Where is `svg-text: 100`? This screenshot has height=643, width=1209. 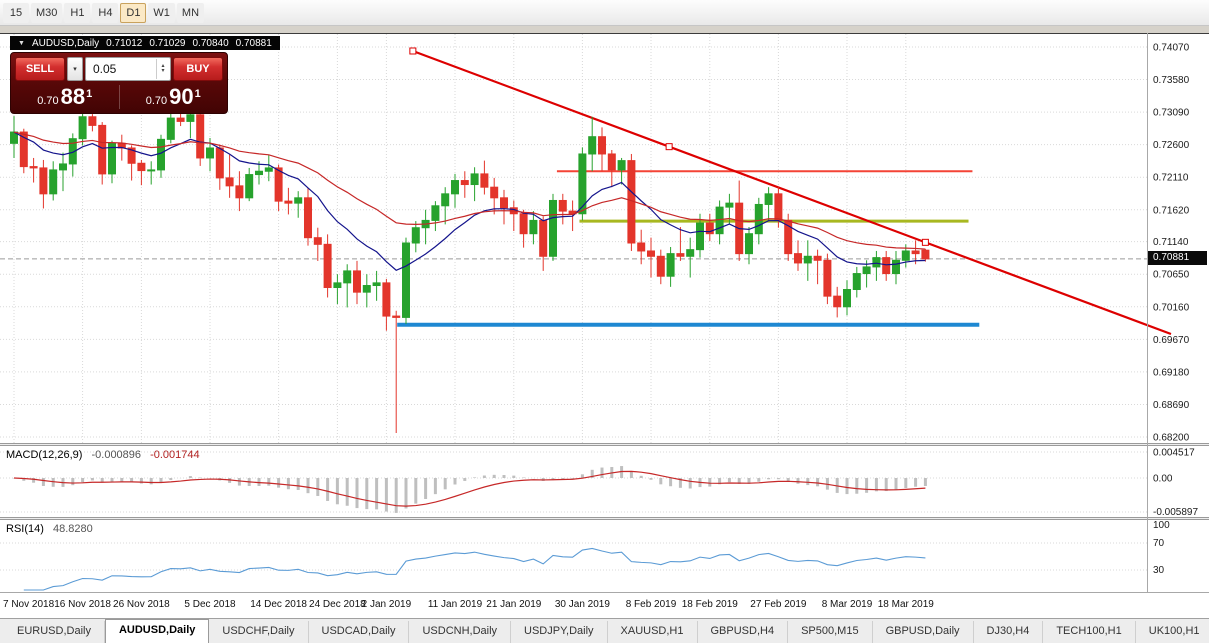 svg-text: 100 is located at coordinates (1161, 525).